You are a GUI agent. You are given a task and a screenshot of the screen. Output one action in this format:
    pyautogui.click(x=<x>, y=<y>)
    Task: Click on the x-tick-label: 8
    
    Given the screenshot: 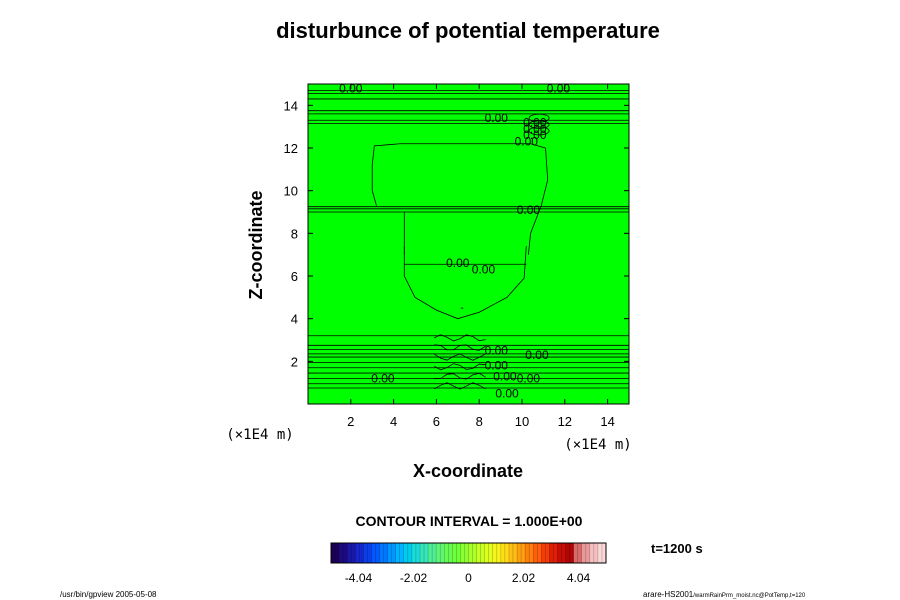 What is the action you would take?
    pyautogui.click(x=479, y=421)
    